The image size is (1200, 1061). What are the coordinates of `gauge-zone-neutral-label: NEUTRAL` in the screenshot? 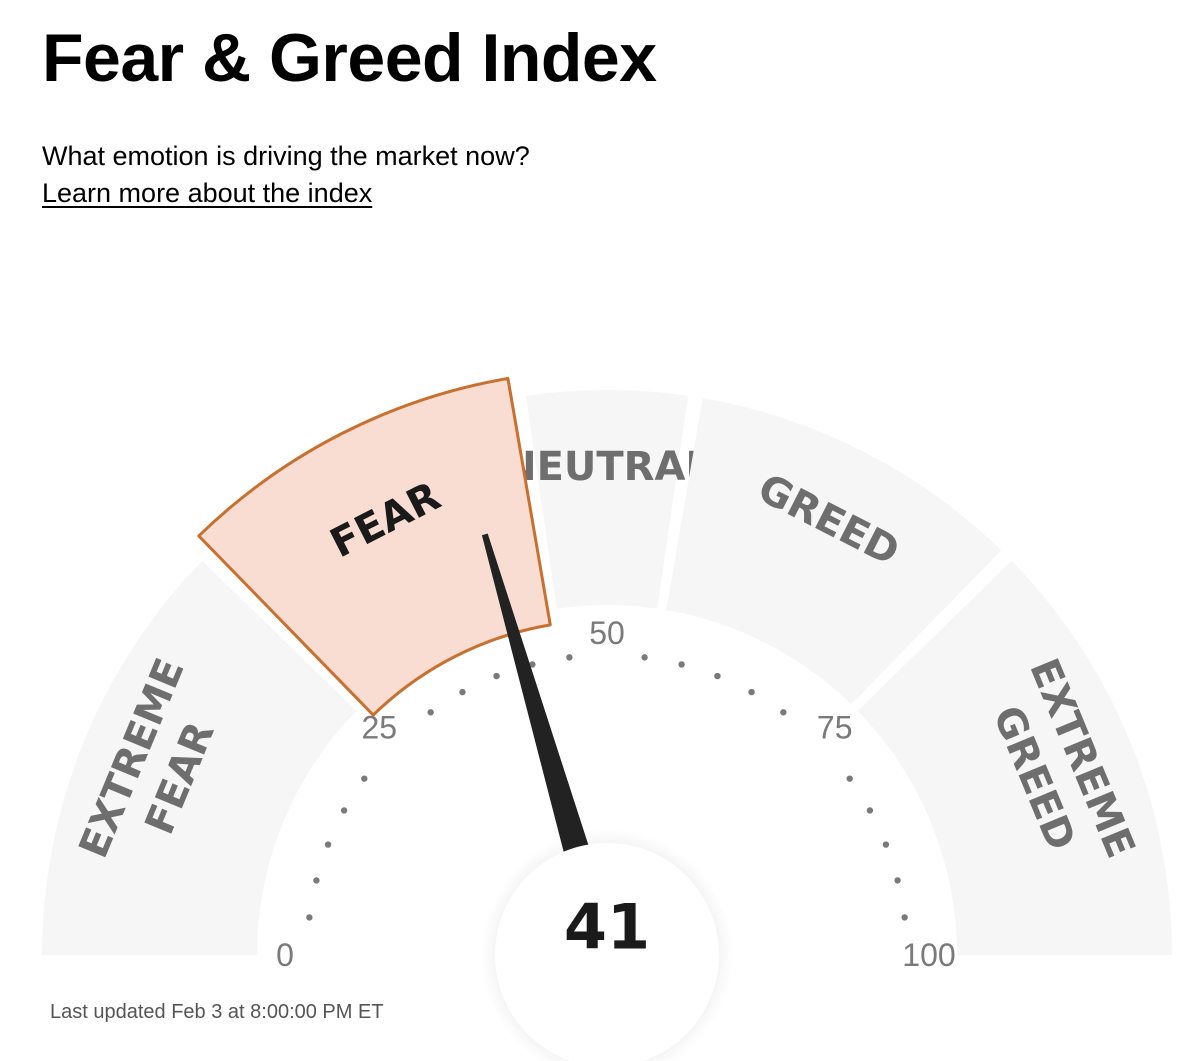 It's located at (607, 467).